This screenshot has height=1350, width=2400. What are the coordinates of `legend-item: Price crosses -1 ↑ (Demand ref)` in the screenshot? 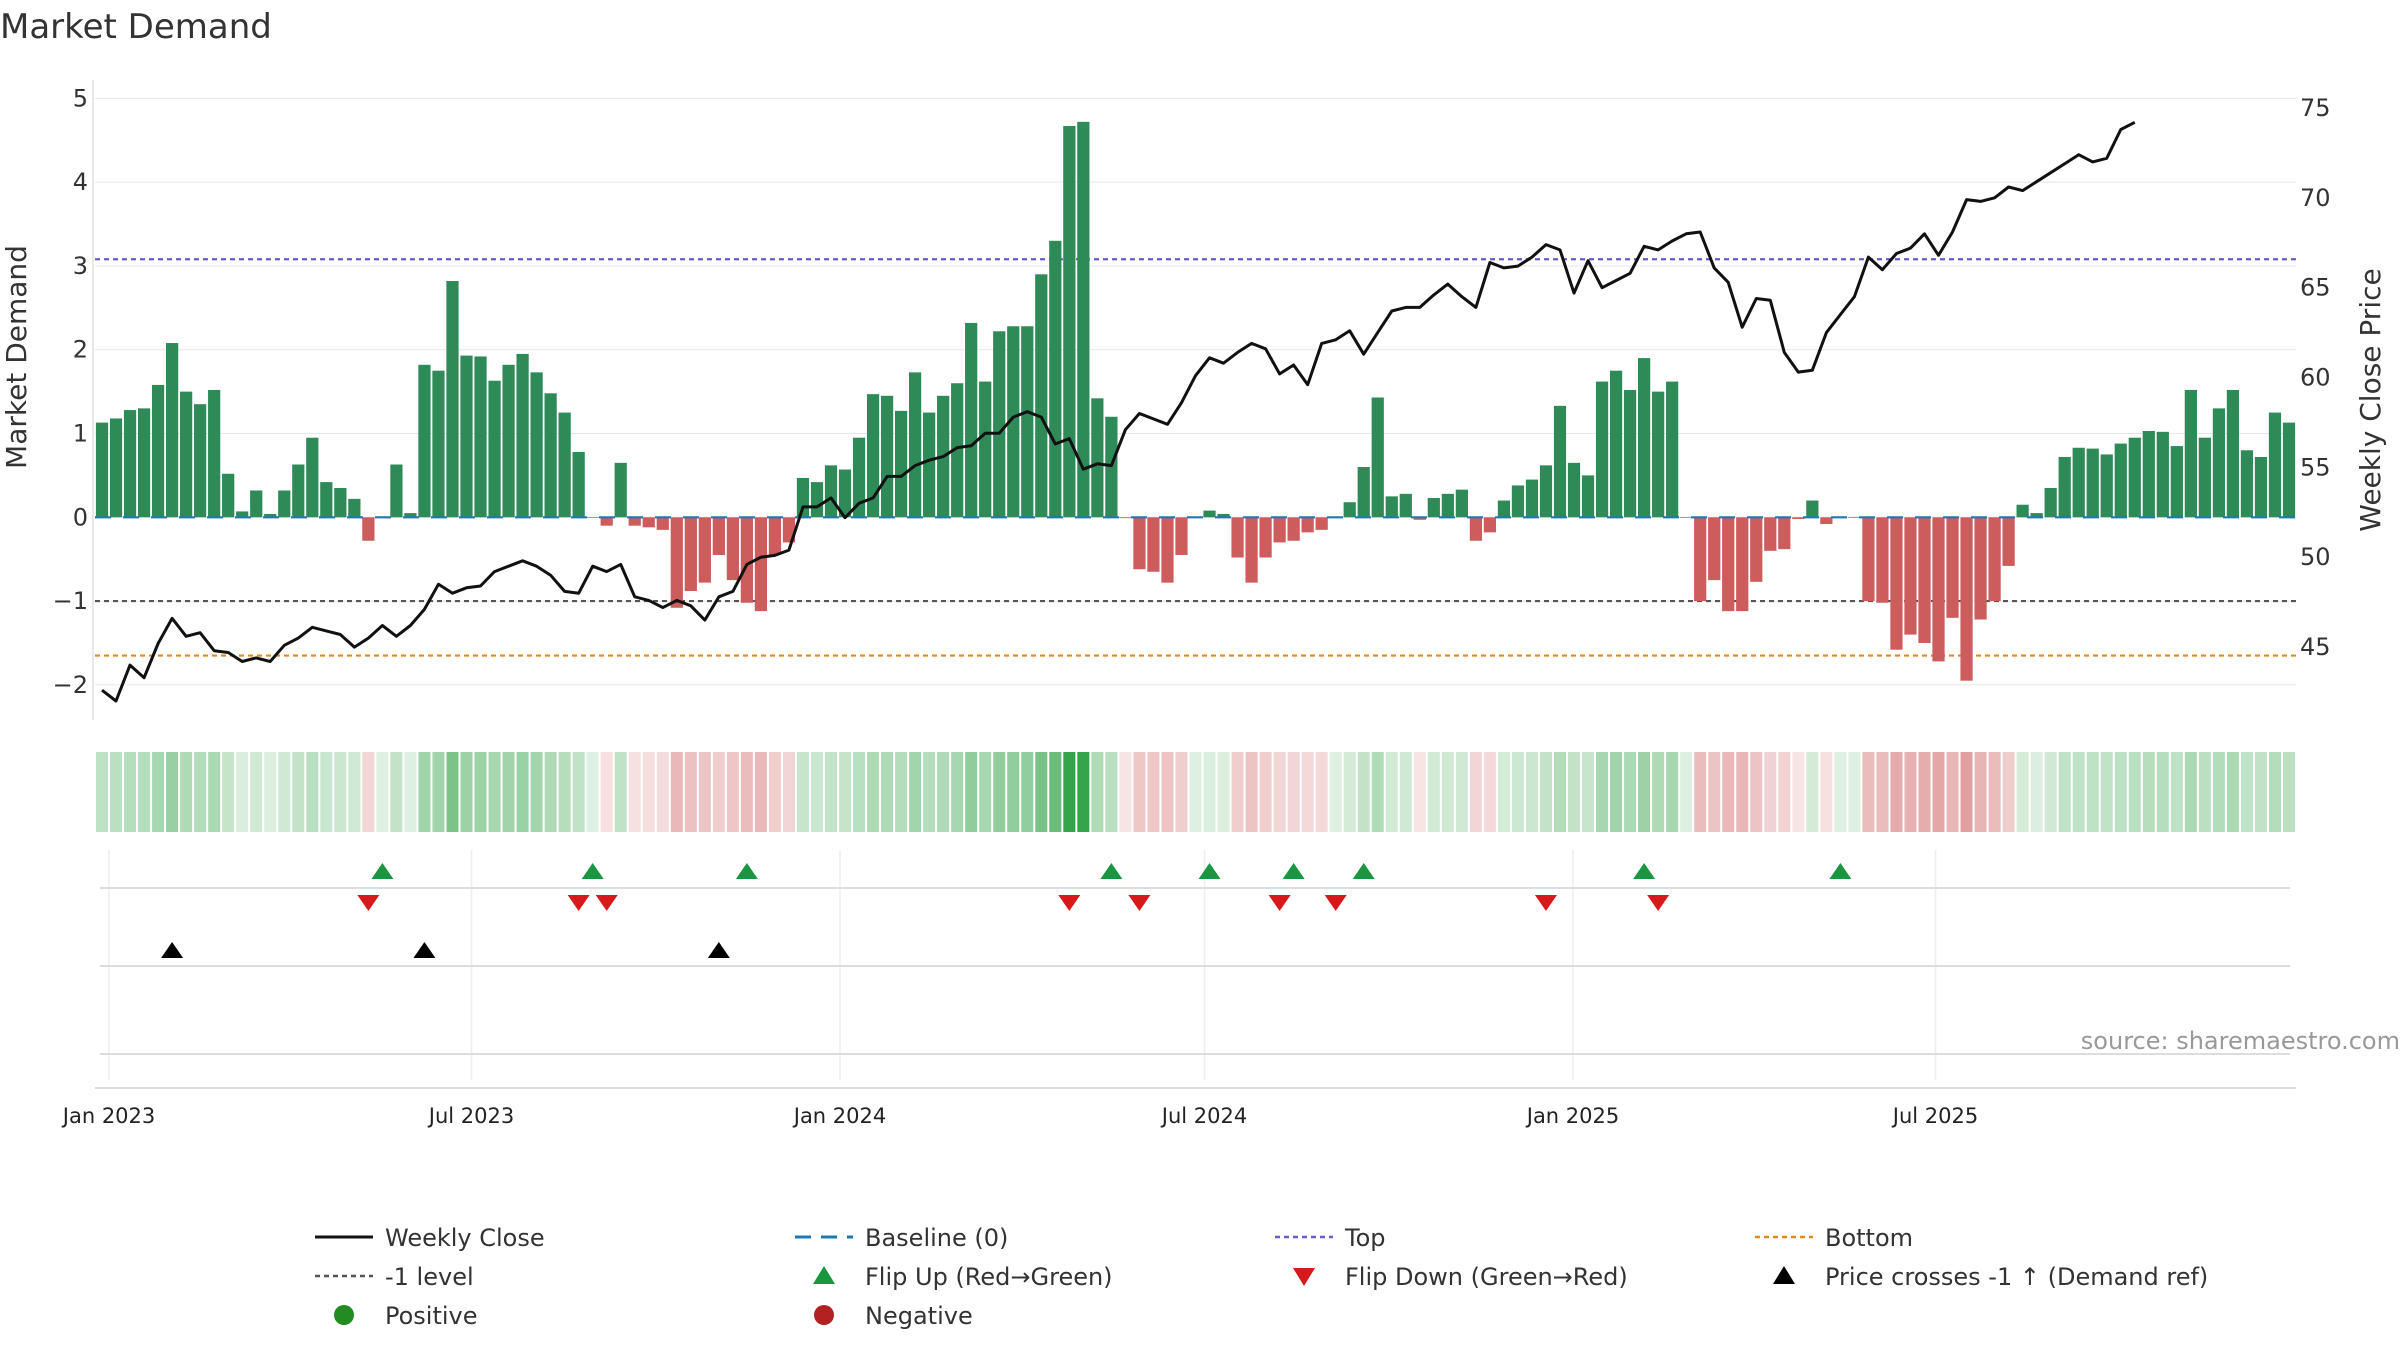 It's located at (1990, 1277).